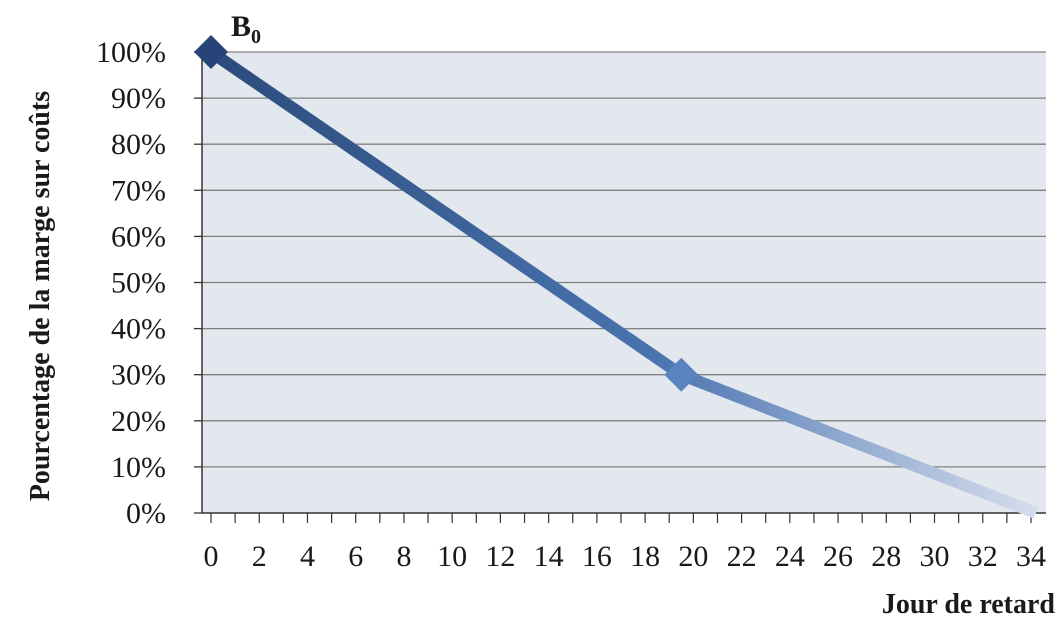 Image resolution: width=1058 pixels, height=633 pixels. I want to click on x-tick-label: 10, so click(452, 556).